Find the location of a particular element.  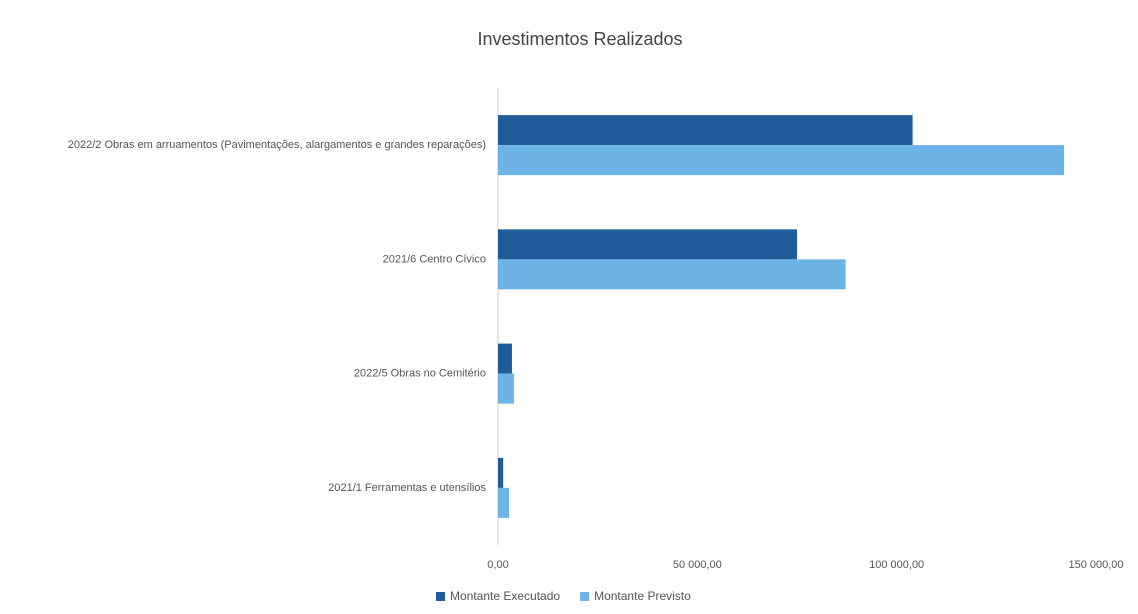

x-tick-label: 150 000,00 is located at coordinates (1095, 565).